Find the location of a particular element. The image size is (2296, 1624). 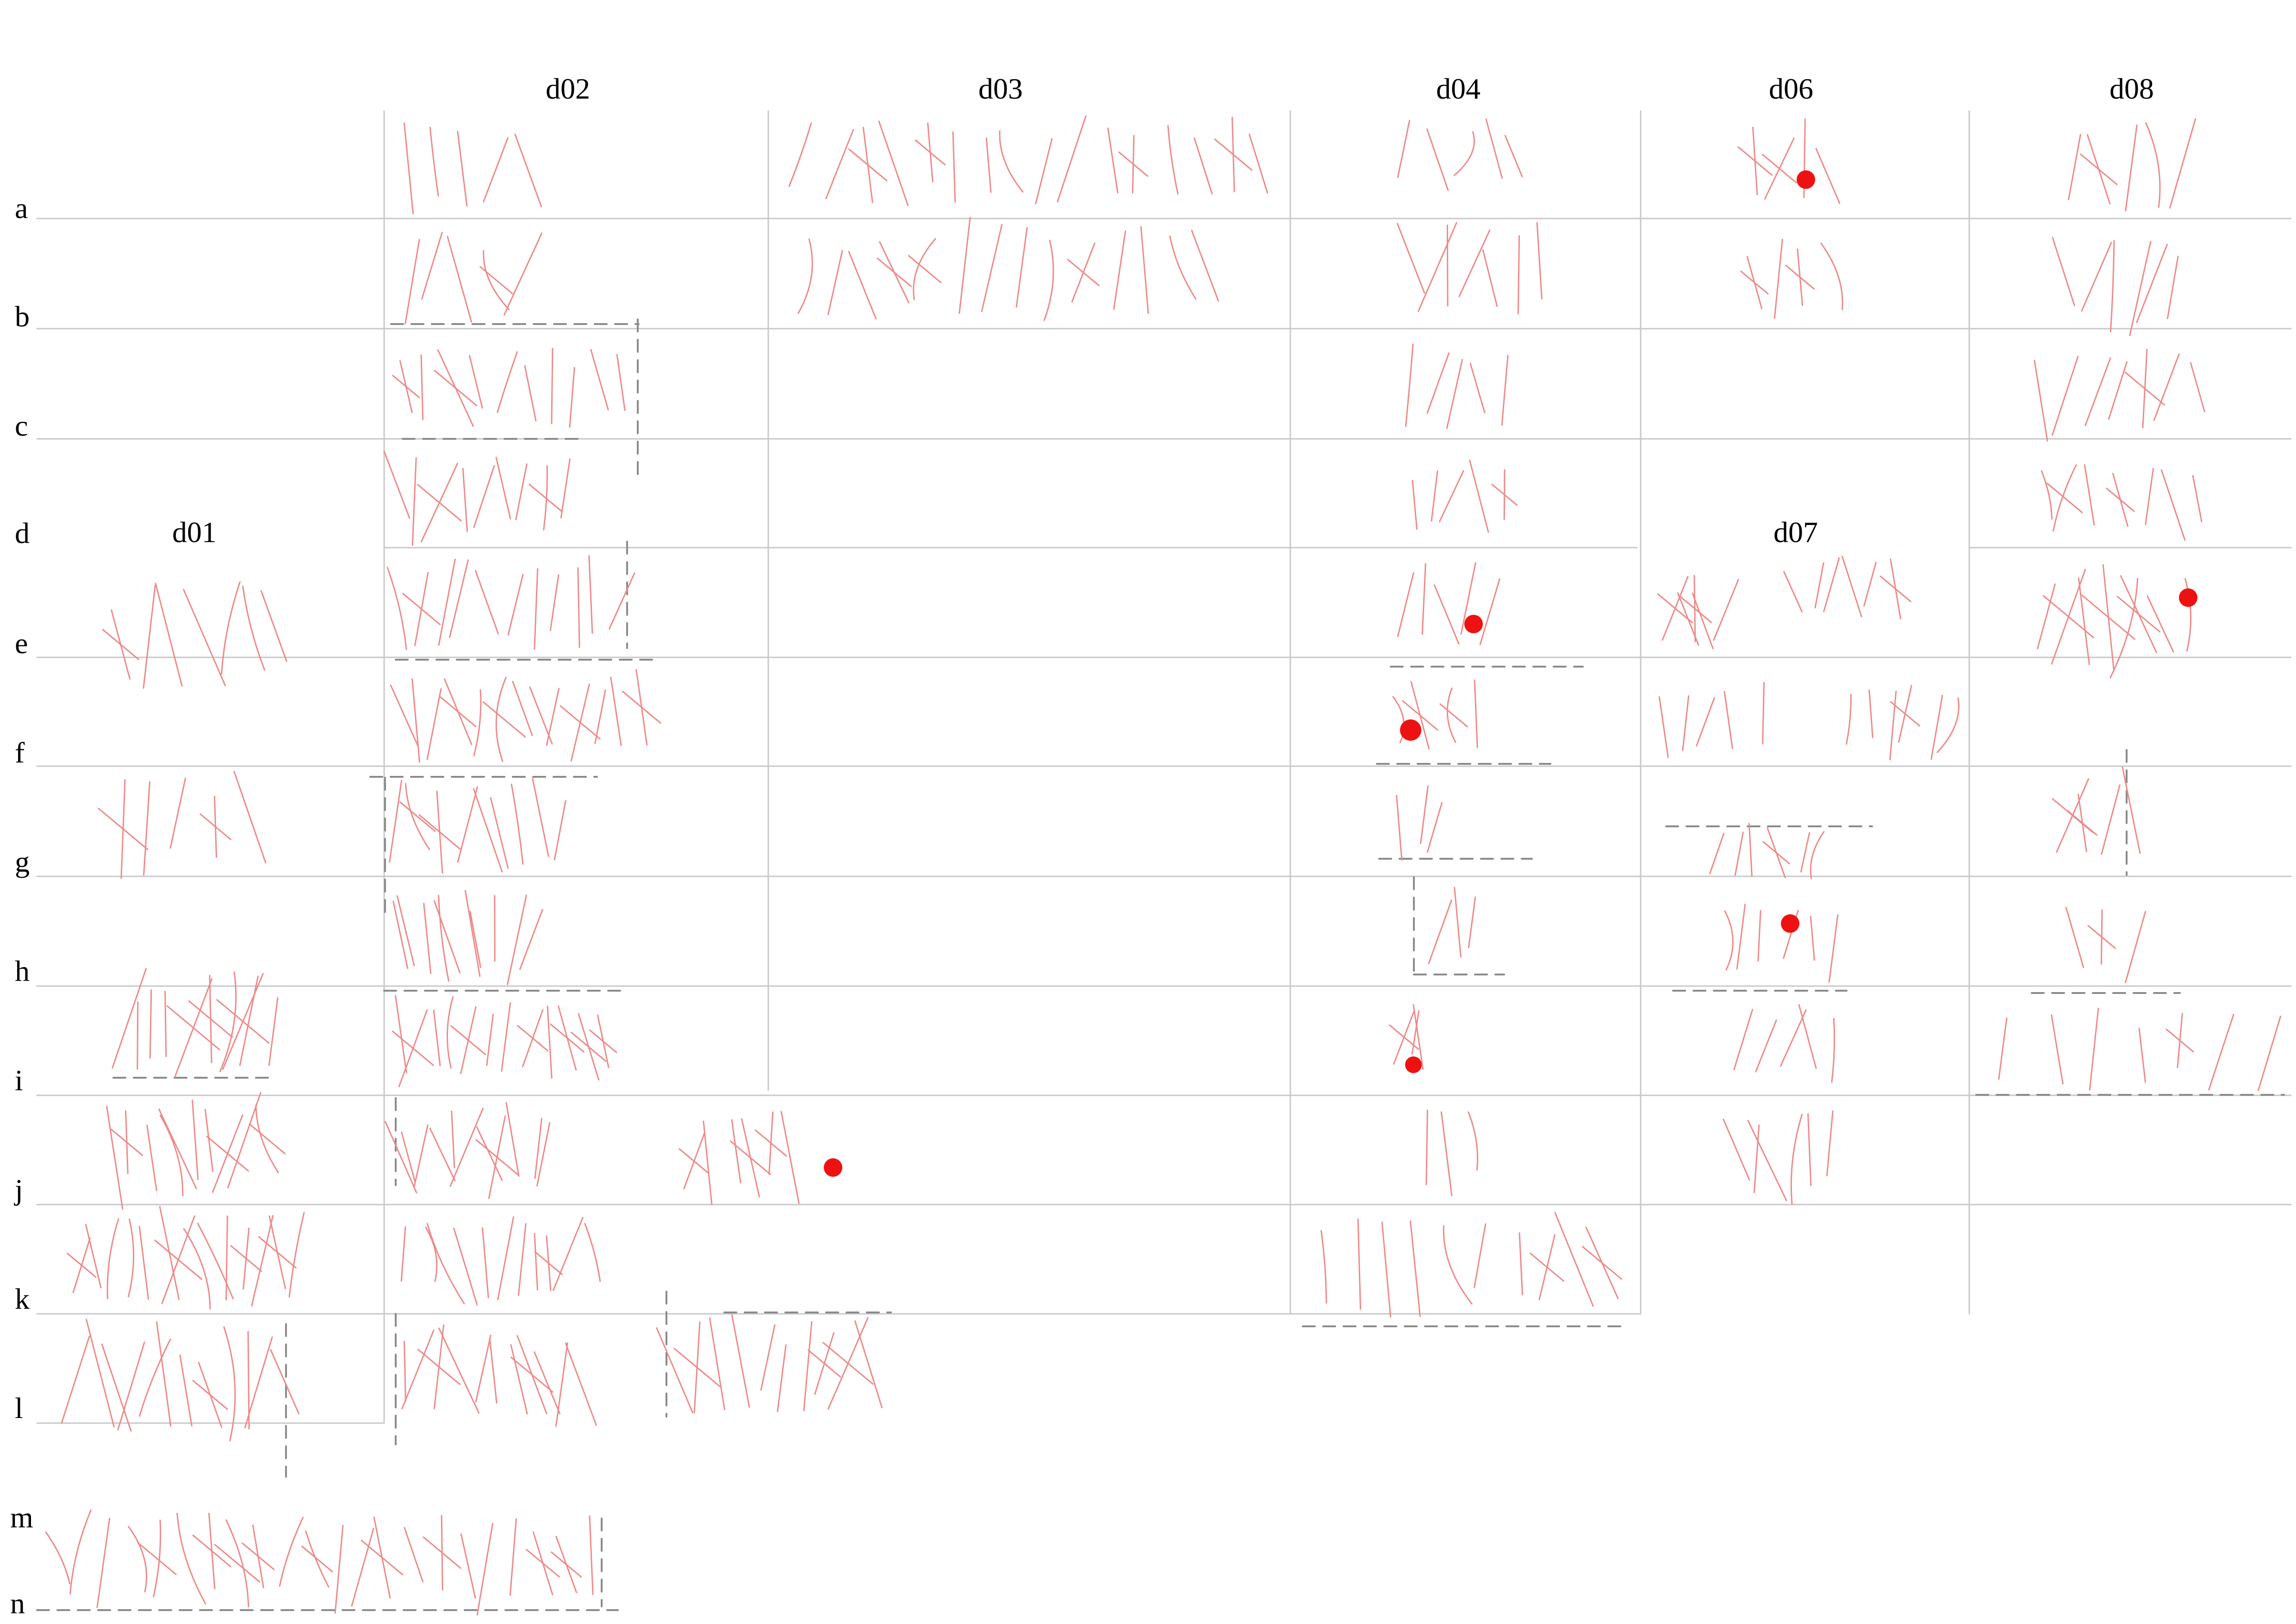

row-label-b: b is located at coordinates (22, 316).